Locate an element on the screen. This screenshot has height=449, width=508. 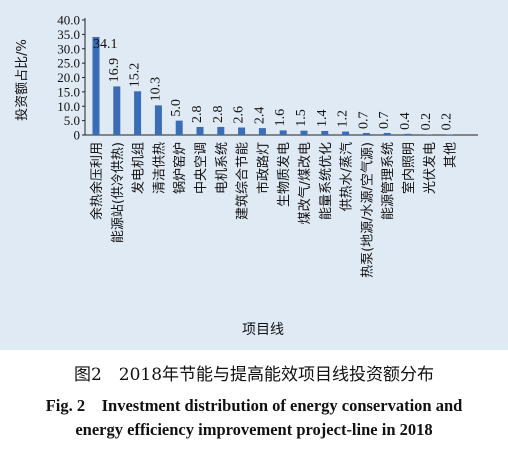
y-tick-label: 35.0 is located at coordinates (68, 34).